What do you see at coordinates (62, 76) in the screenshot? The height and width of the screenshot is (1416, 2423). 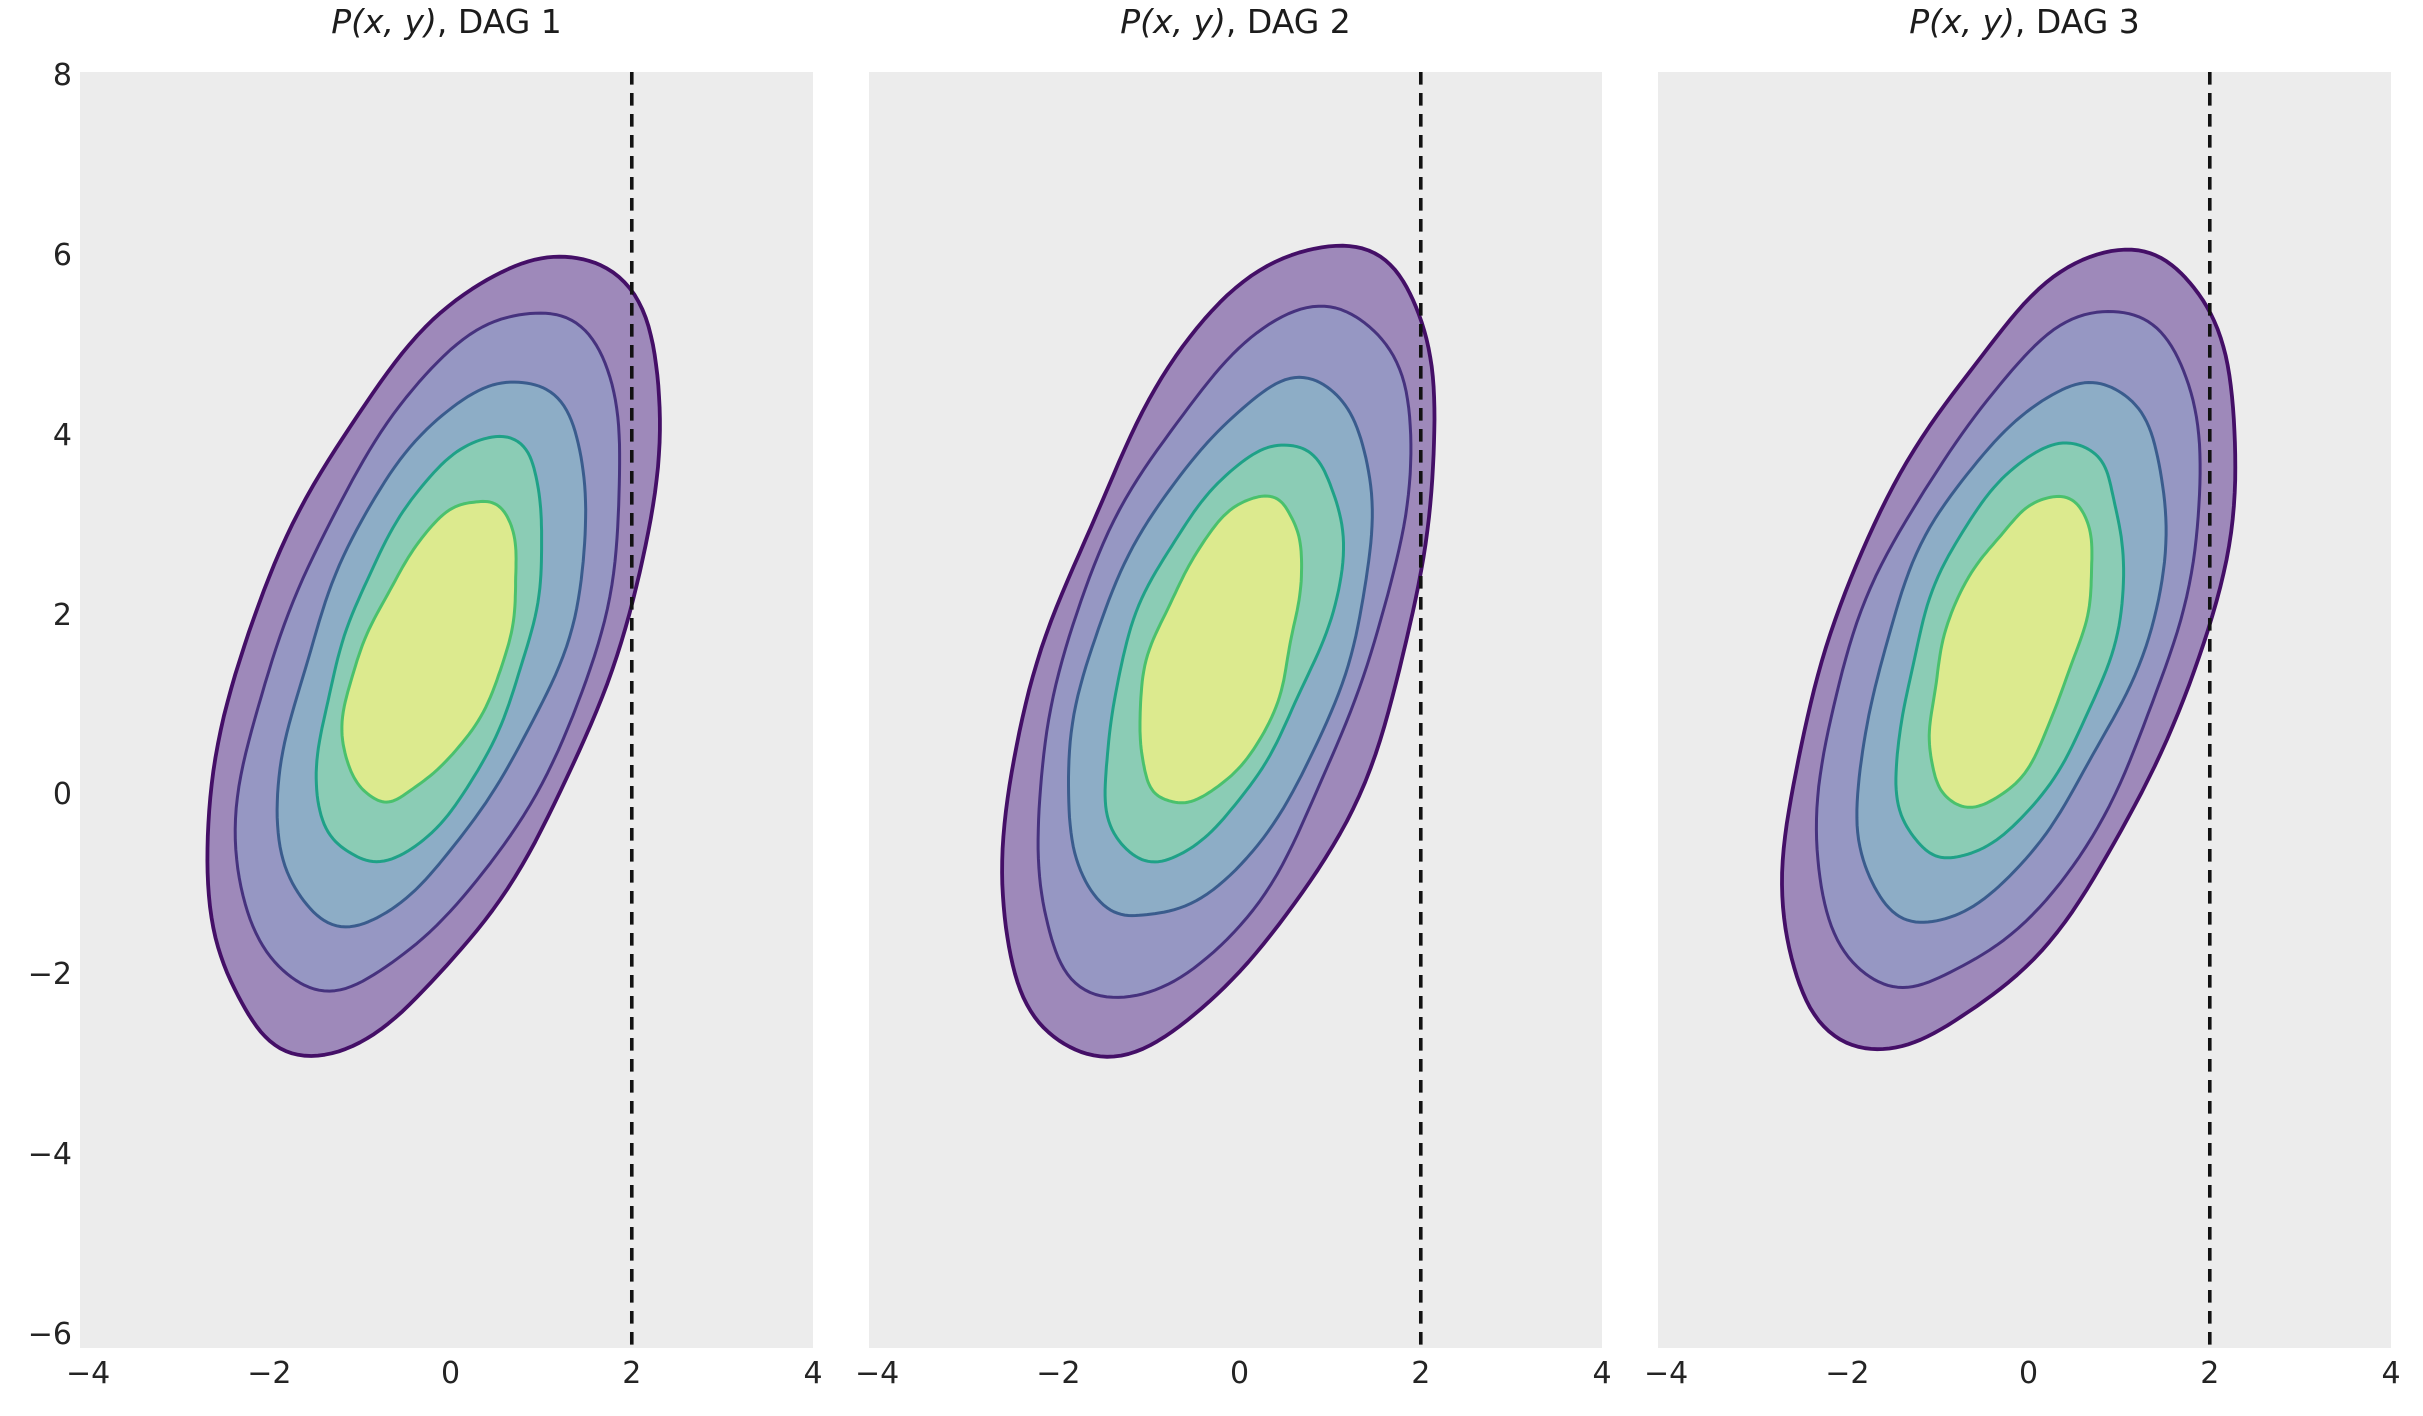 I see `y-tick-label: 8` at bounding box center [62, 76].